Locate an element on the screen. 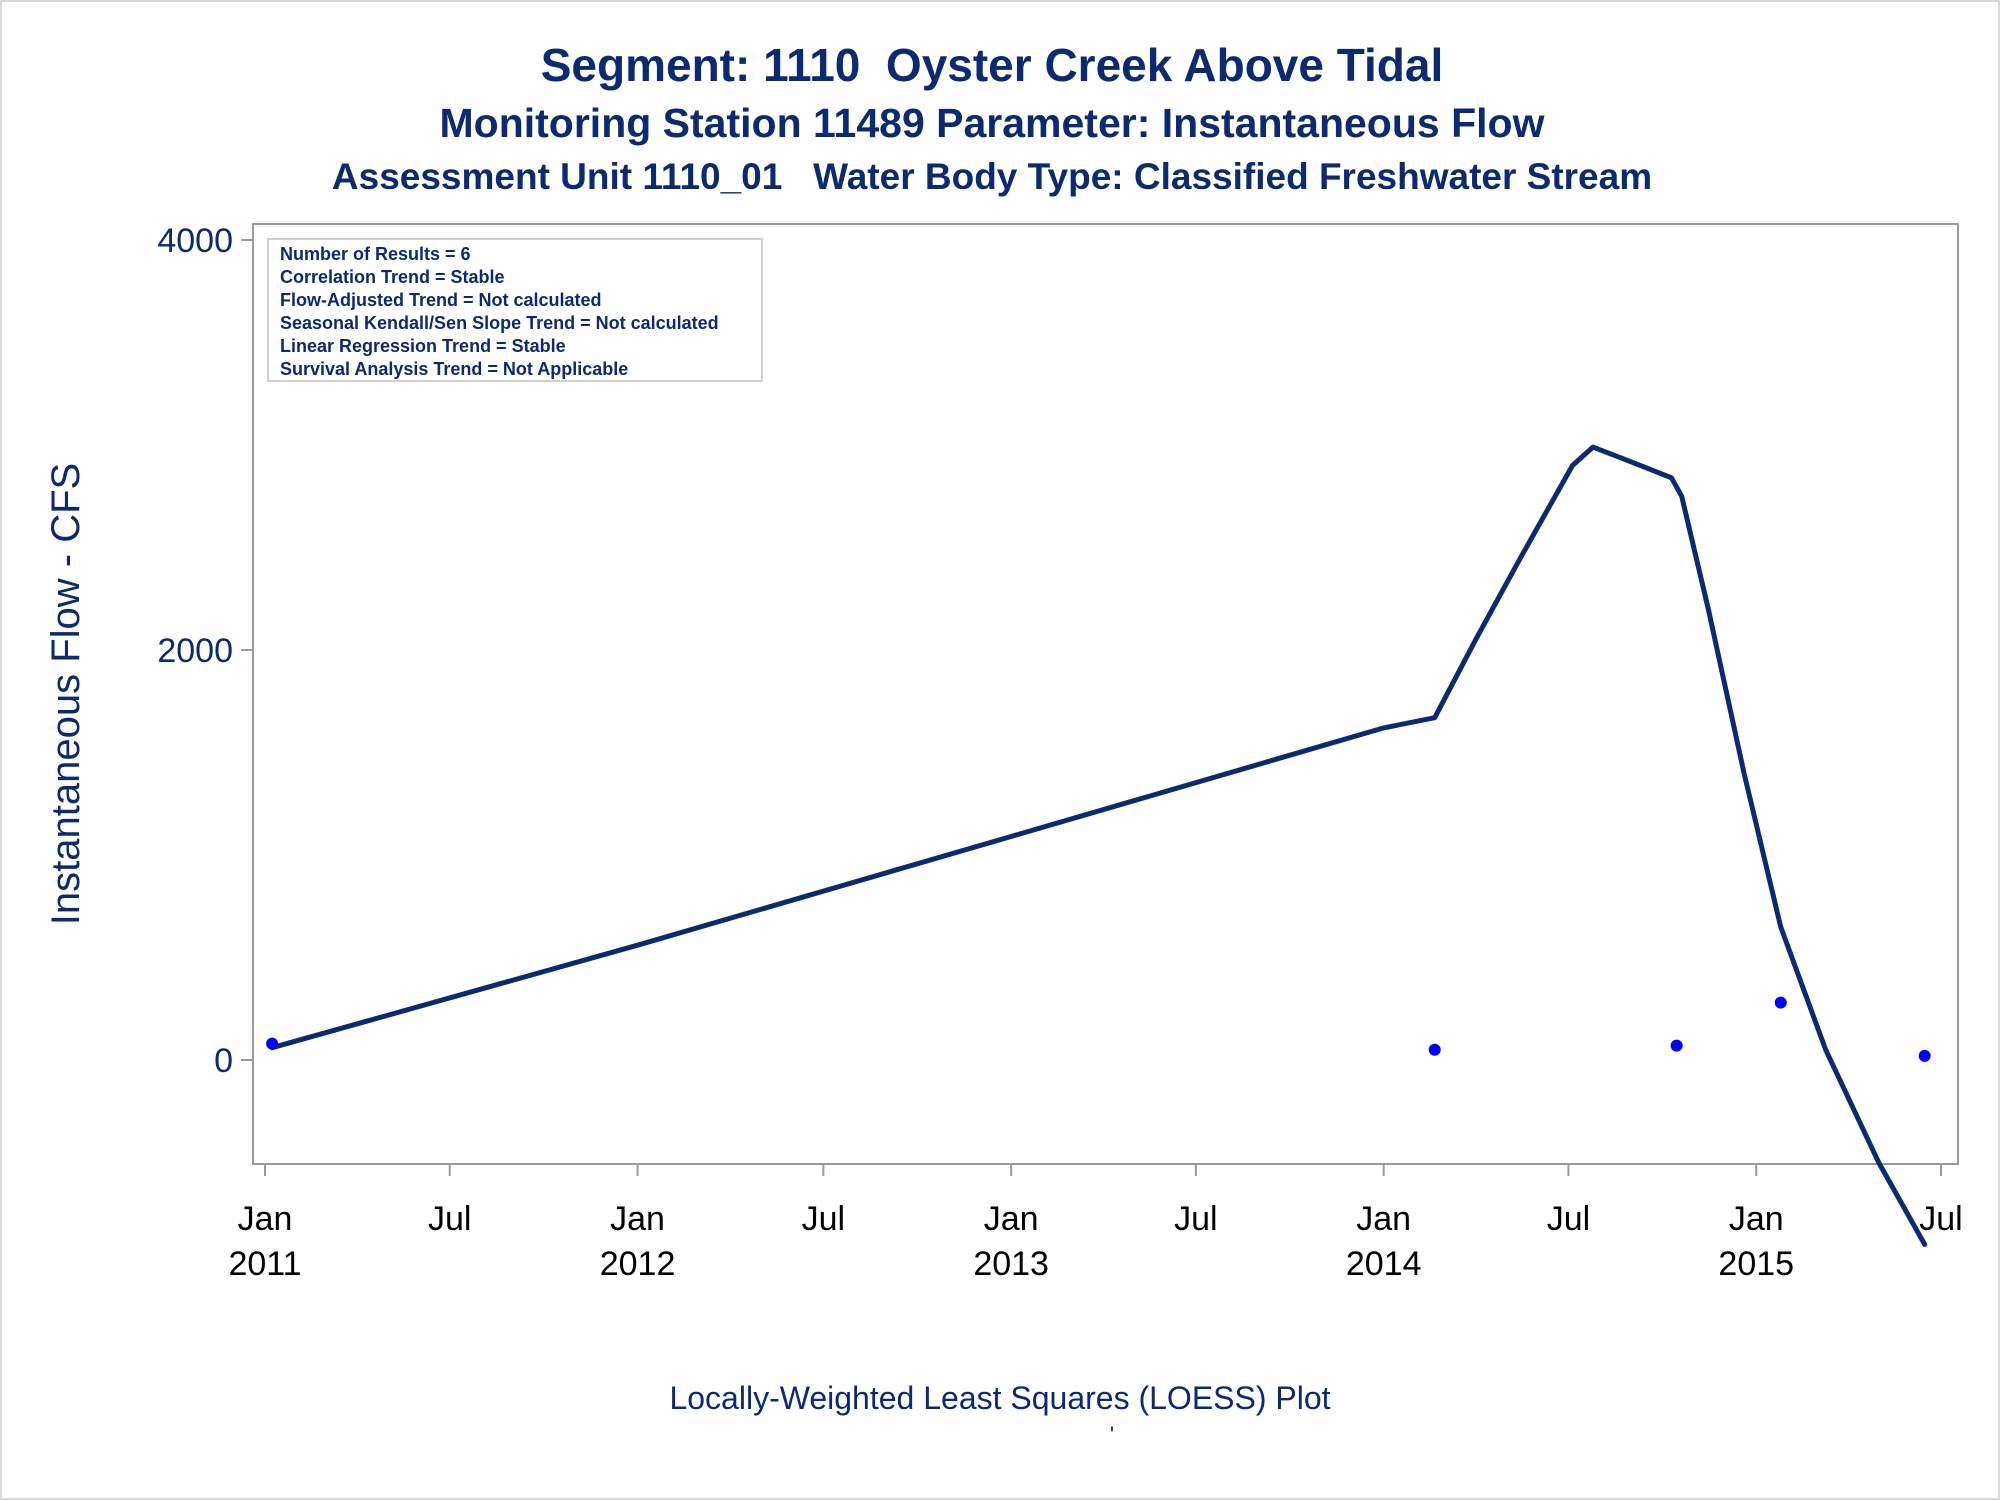 The height and width of the screenshot is (1500, 2000). y-tick-label: 2000 is located at coordinates (195, 651).